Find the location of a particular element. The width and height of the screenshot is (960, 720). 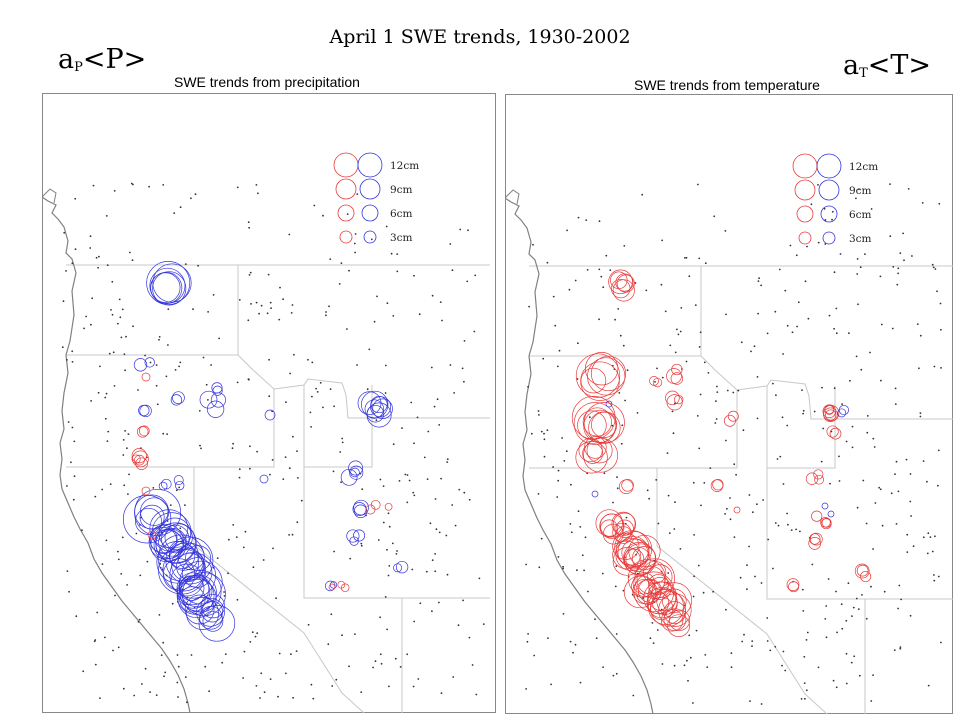

panel-title-precip: SWE trends from precipitation is located at coordinates (267, 82).